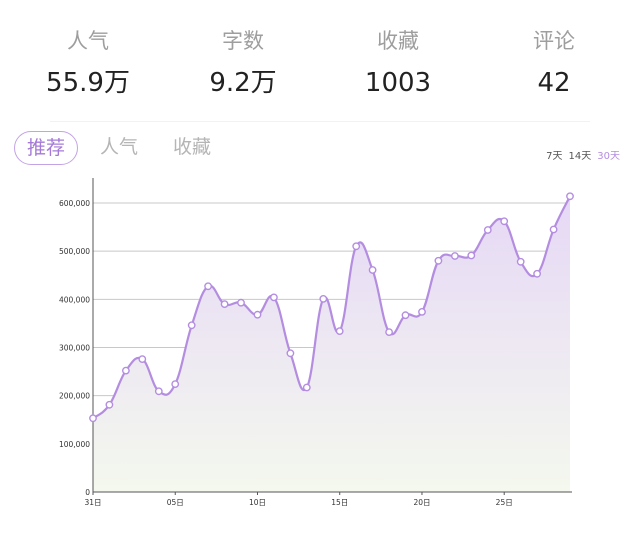  Describe the element at coordinates (87, 492) in the screenshot. I see `y-tick-label: 0` at that location.